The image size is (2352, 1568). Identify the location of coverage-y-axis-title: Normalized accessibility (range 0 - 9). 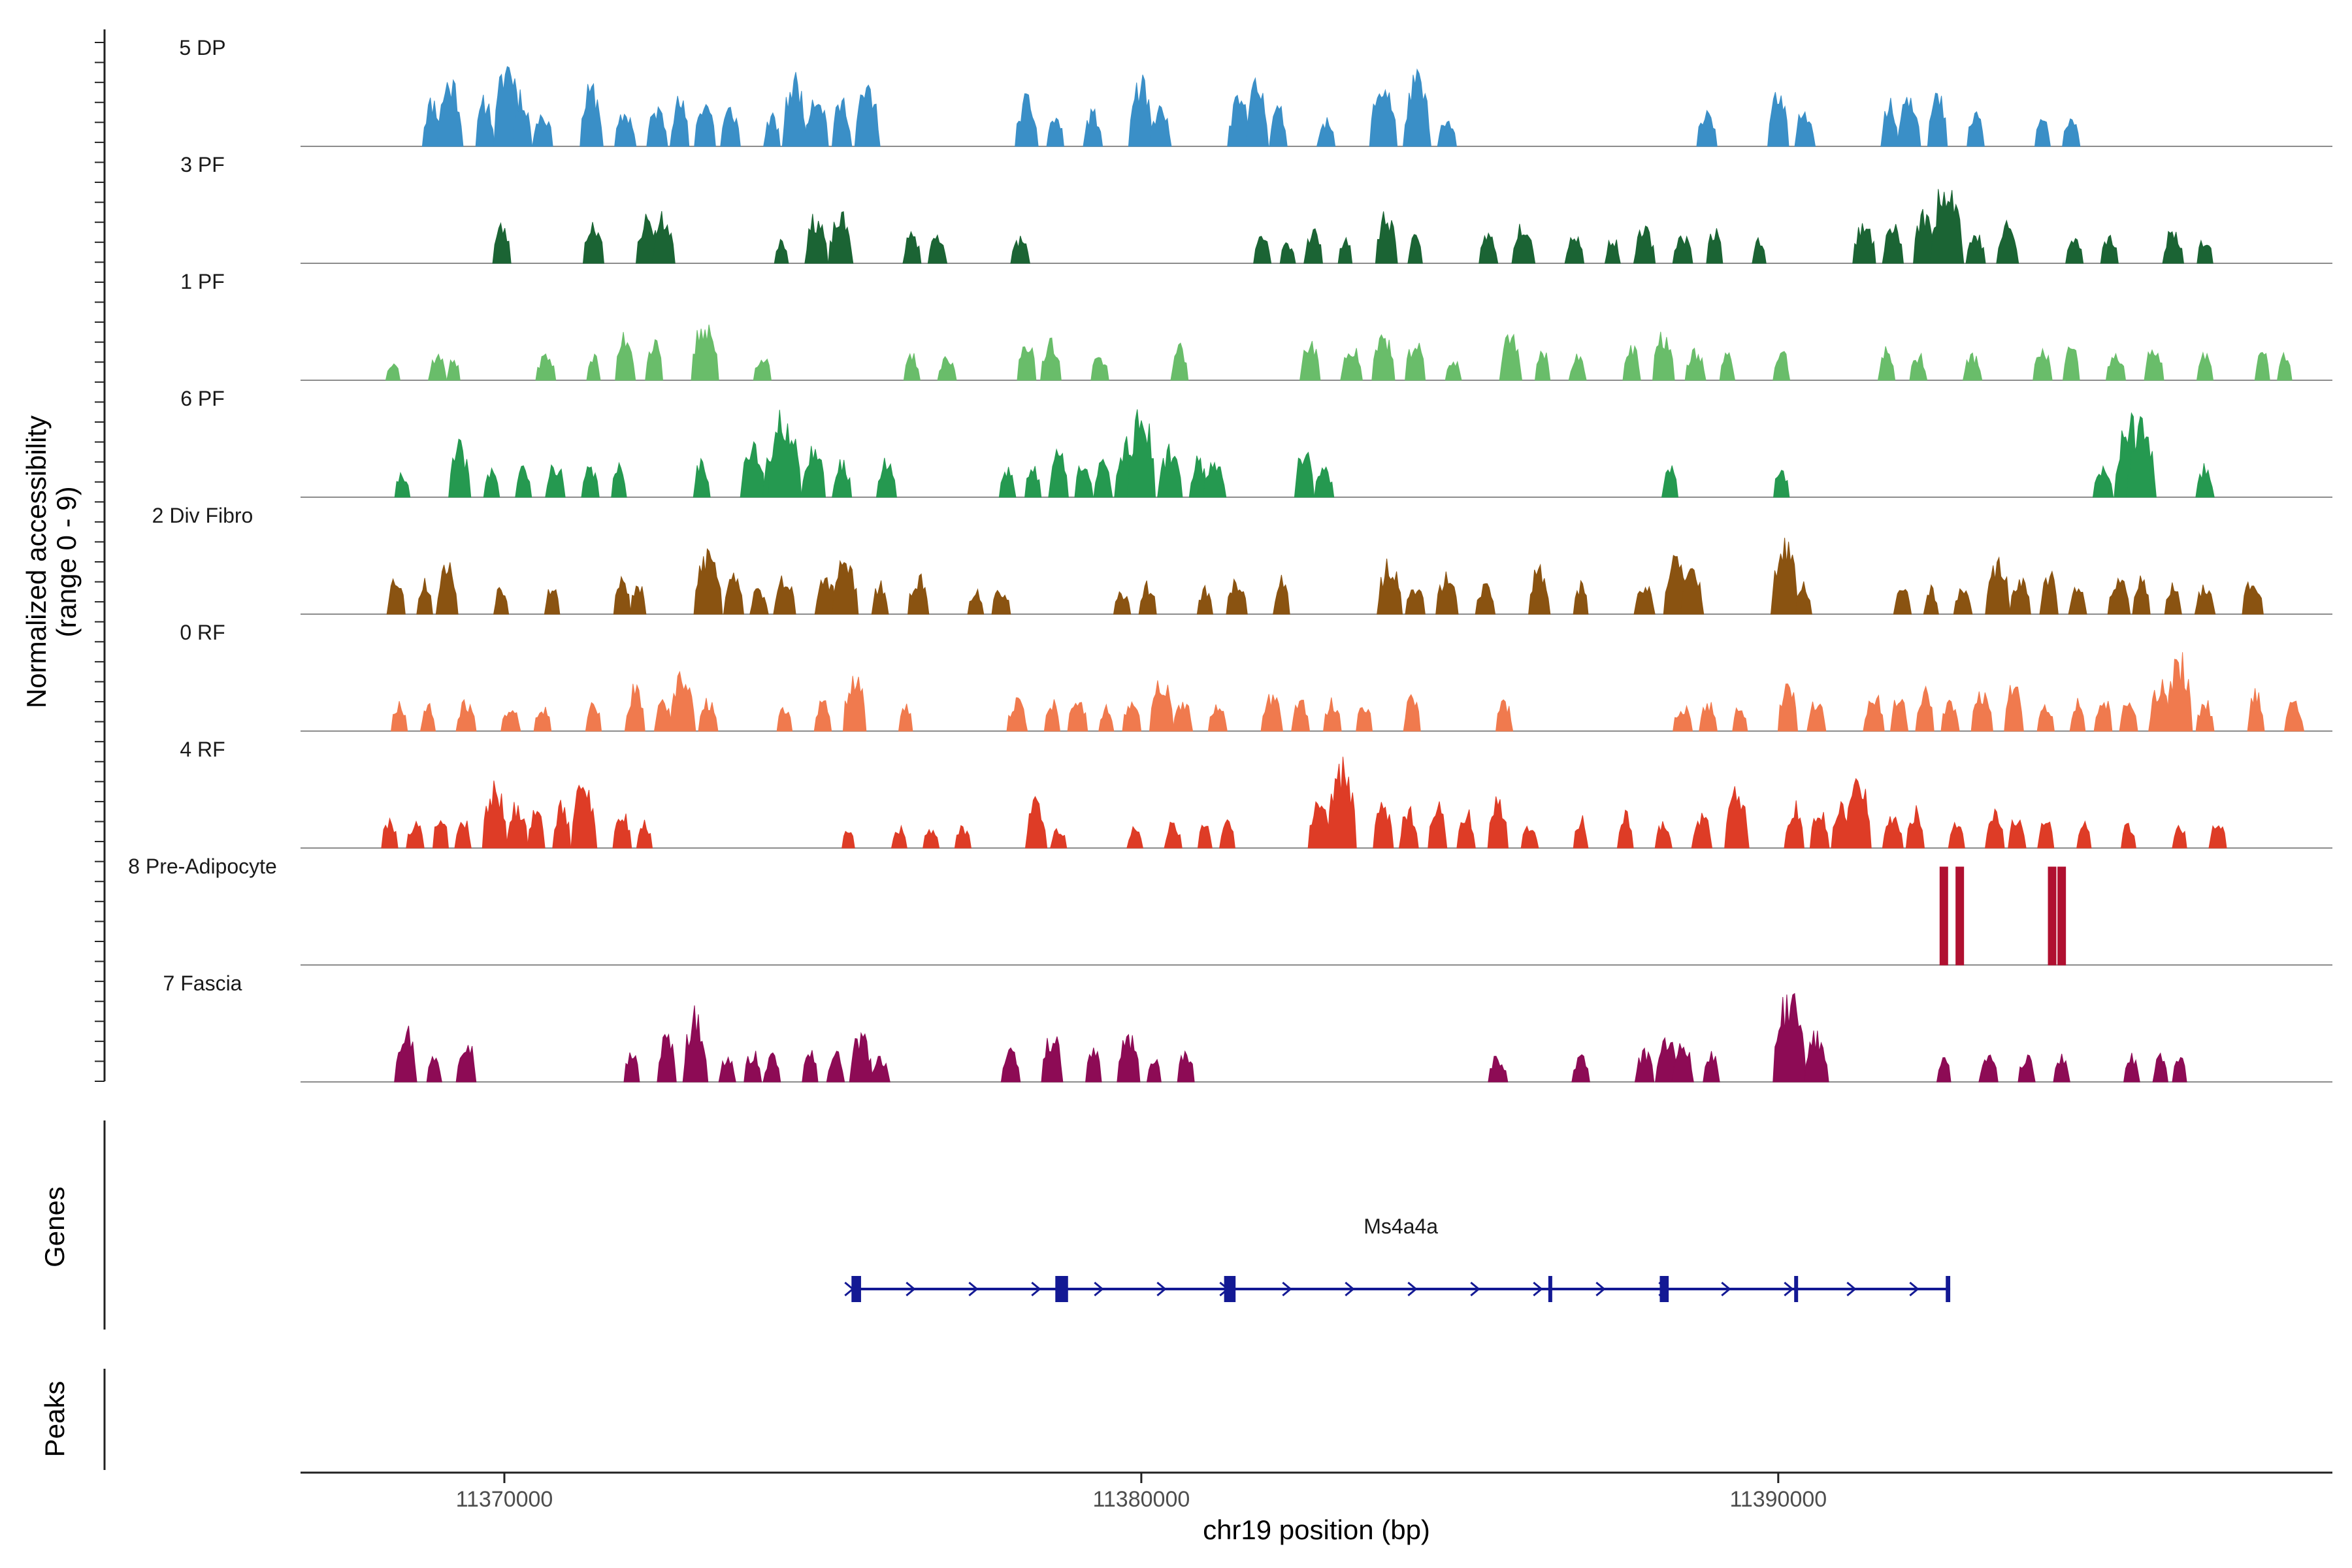
(51, 562).